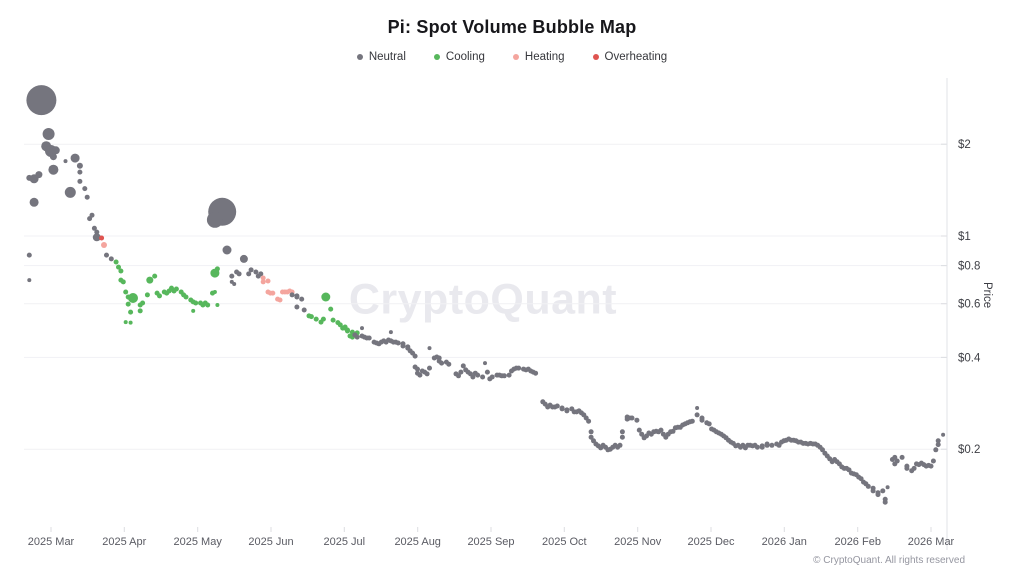  I want to click on legend-item-cooling: Cooling, so click(459, 57).